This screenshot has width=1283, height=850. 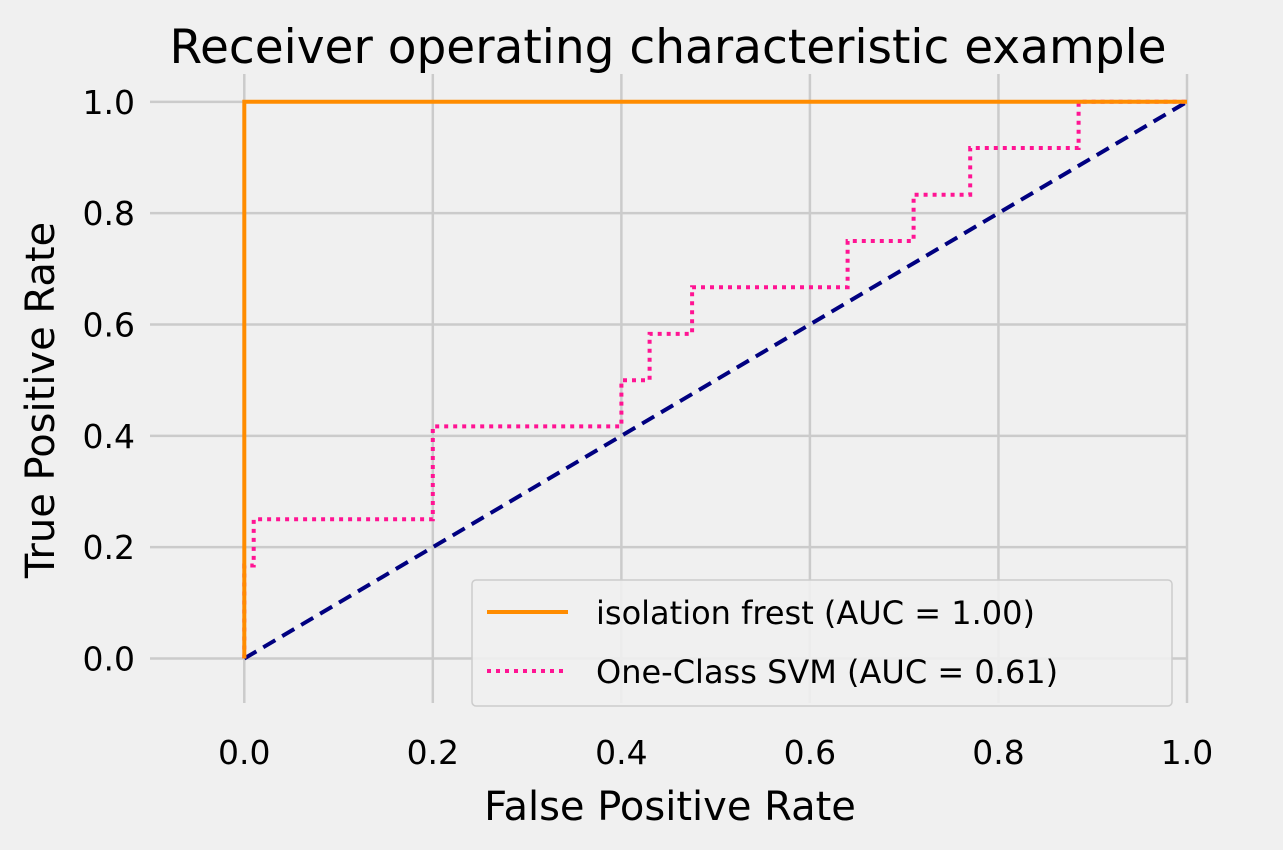 I want to click on y-tick-label: 0.0, so click(x=109, y=658).